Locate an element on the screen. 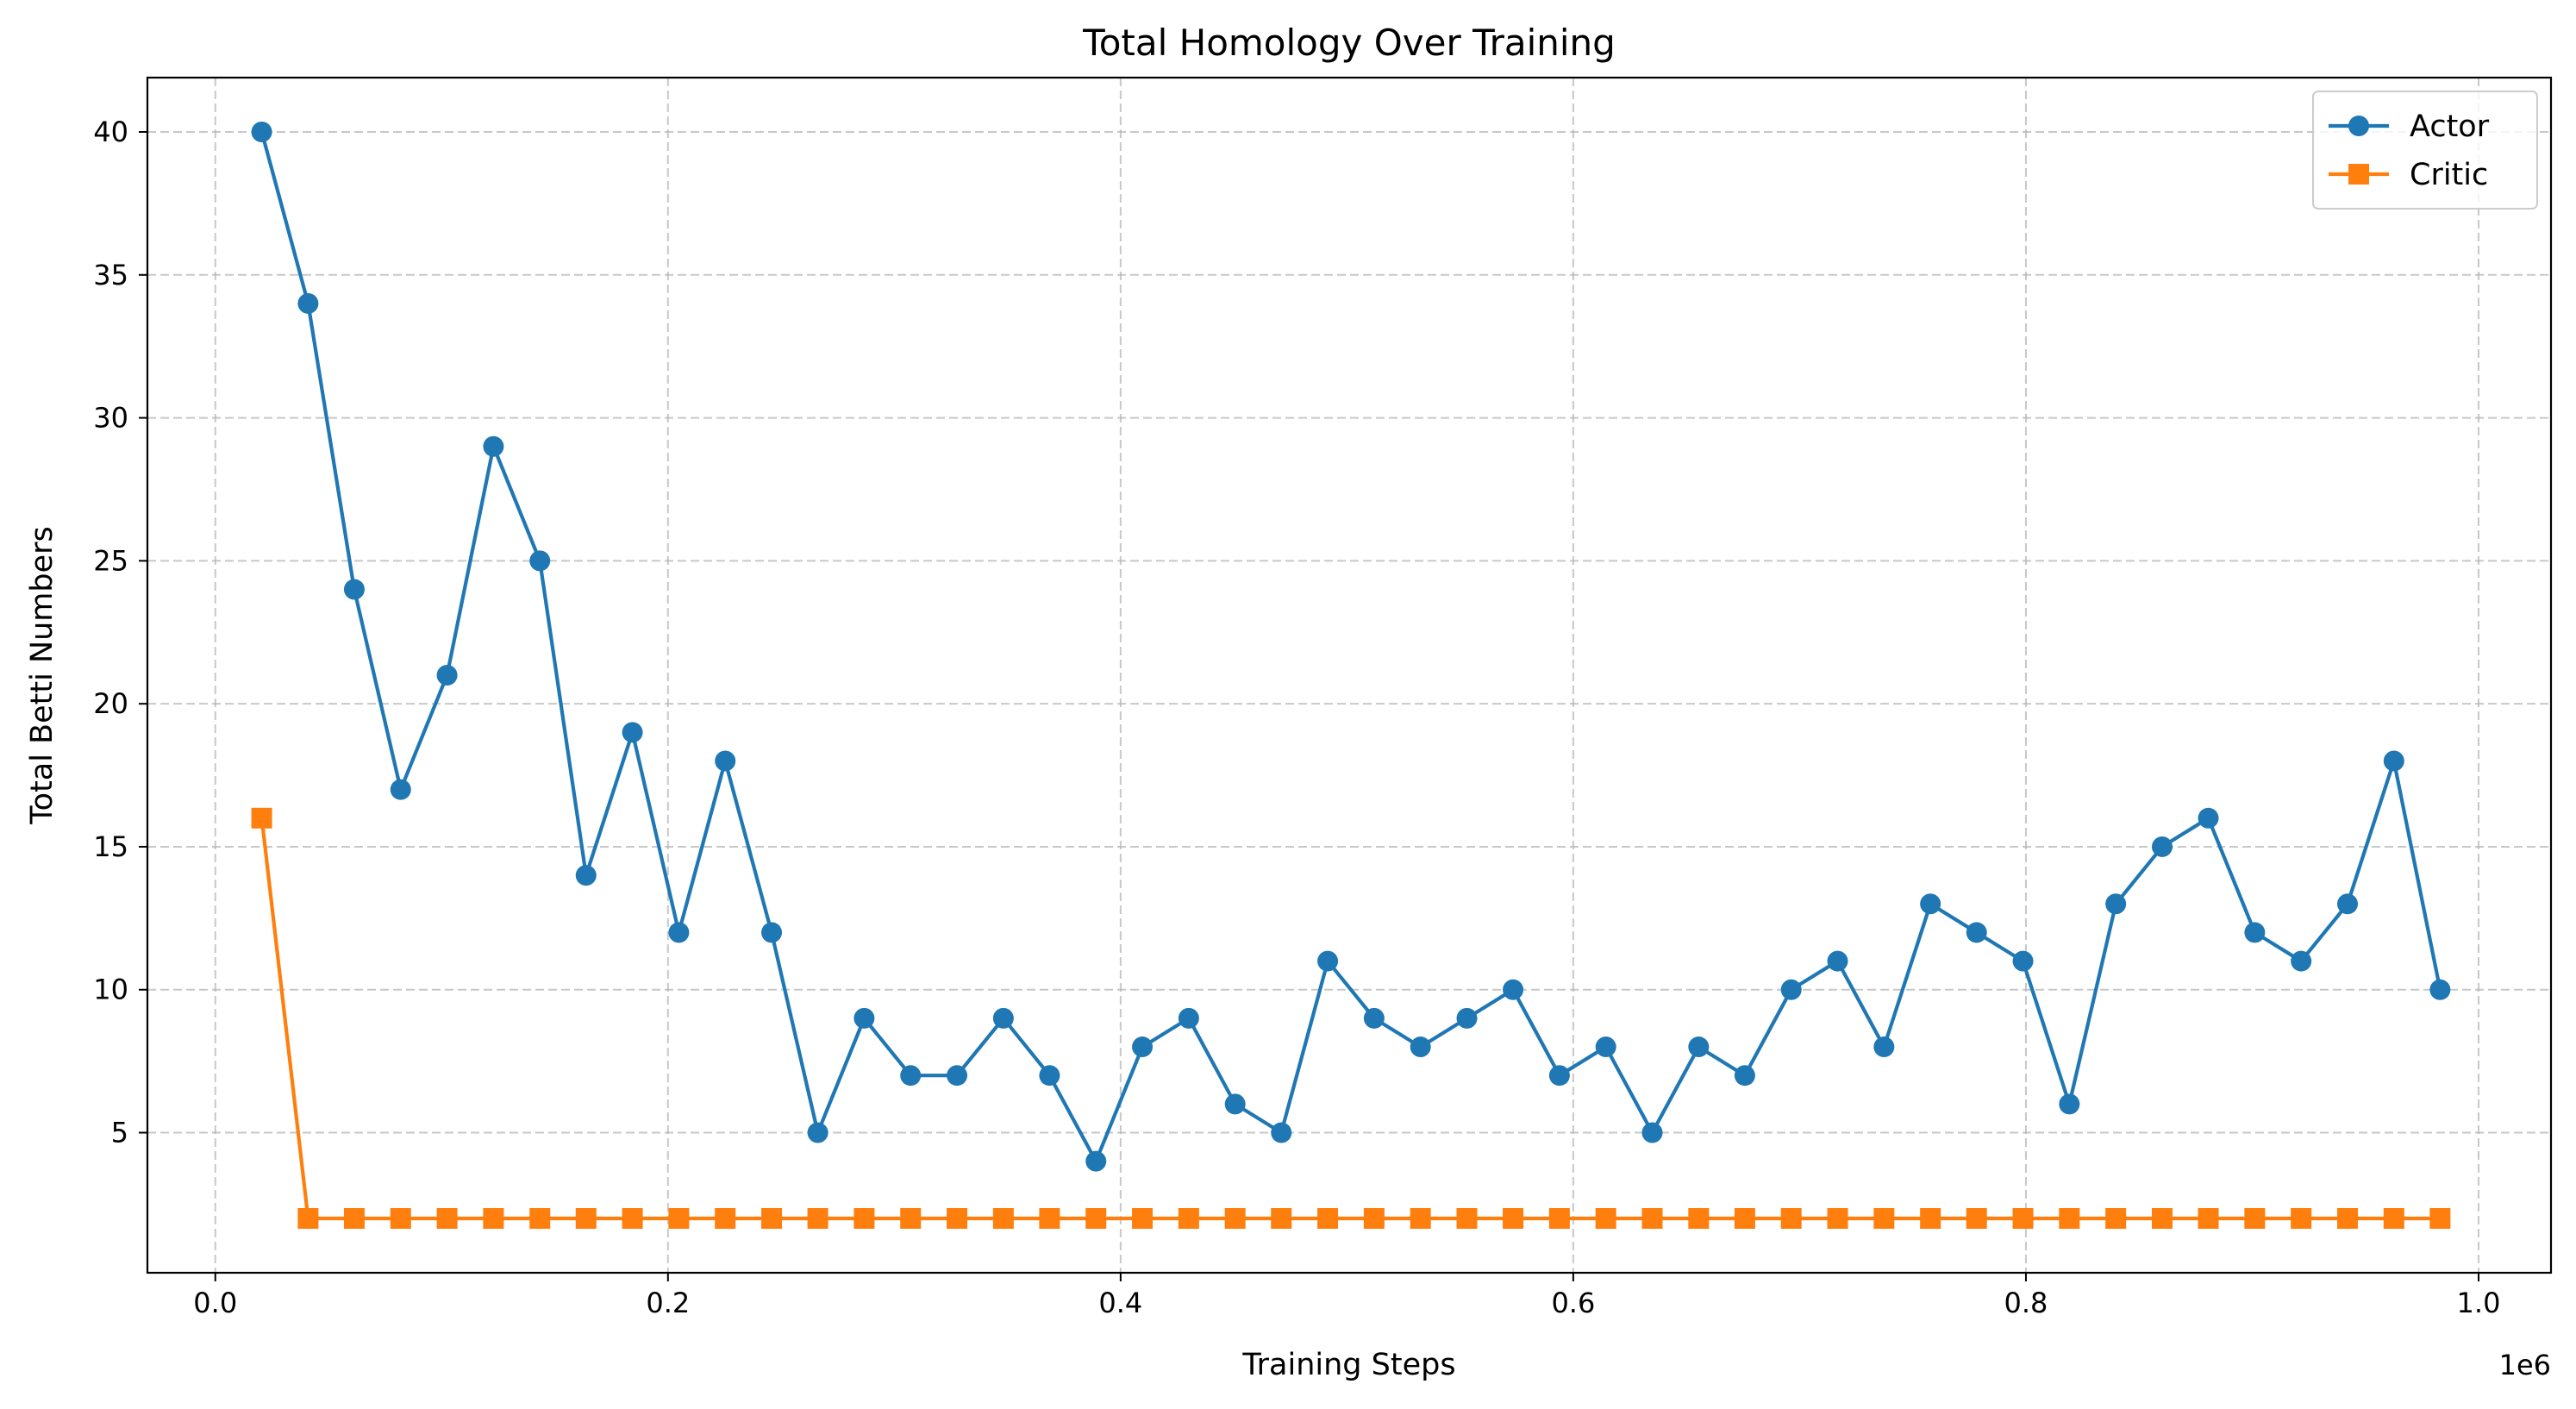 The height and width of the screenshot is (1409, 2576). y-tick-label: 30 is located at coordinates (111, 418).